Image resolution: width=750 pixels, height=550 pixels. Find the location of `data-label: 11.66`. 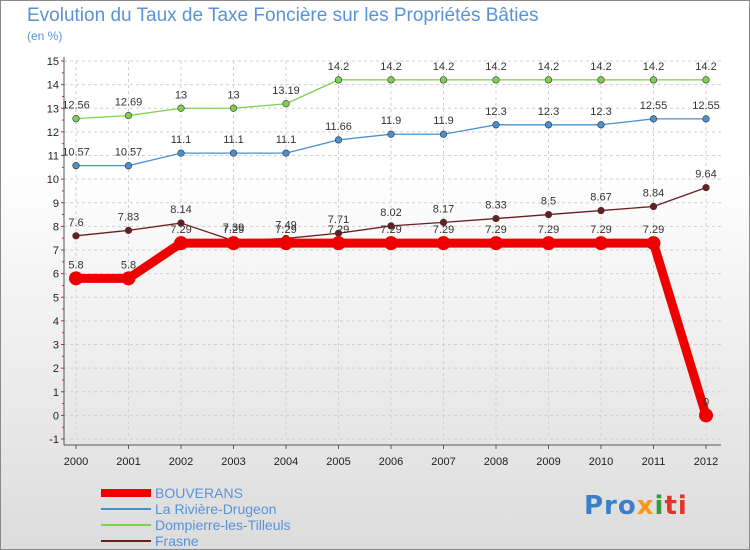

data-label: 11.66 is located at coordinates (338, 127).